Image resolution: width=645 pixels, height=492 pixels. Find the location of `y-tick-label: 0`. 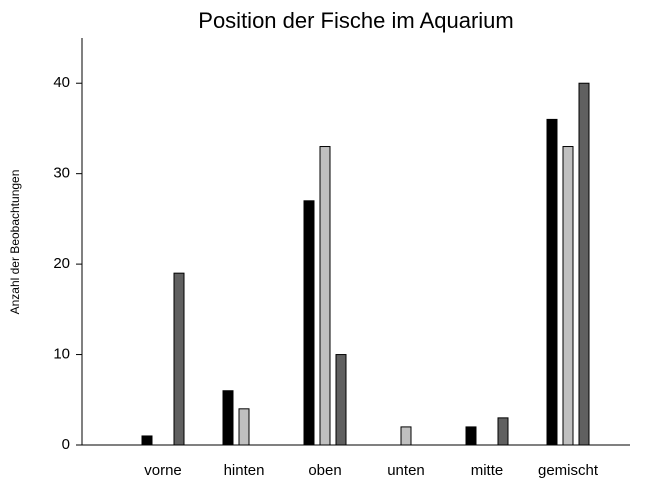

y-tick-label: 0 is located at coordinates (66, 444).